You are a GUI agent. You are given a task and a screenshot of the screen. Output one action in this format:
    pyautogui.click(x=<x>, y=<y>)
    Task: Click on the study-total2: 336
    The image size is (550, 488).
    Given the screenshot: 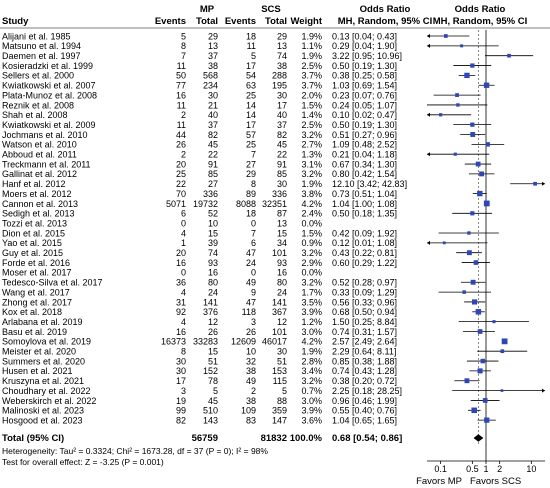 What is the action you would take?
    pyautogui.click(x=279, y=194)
    